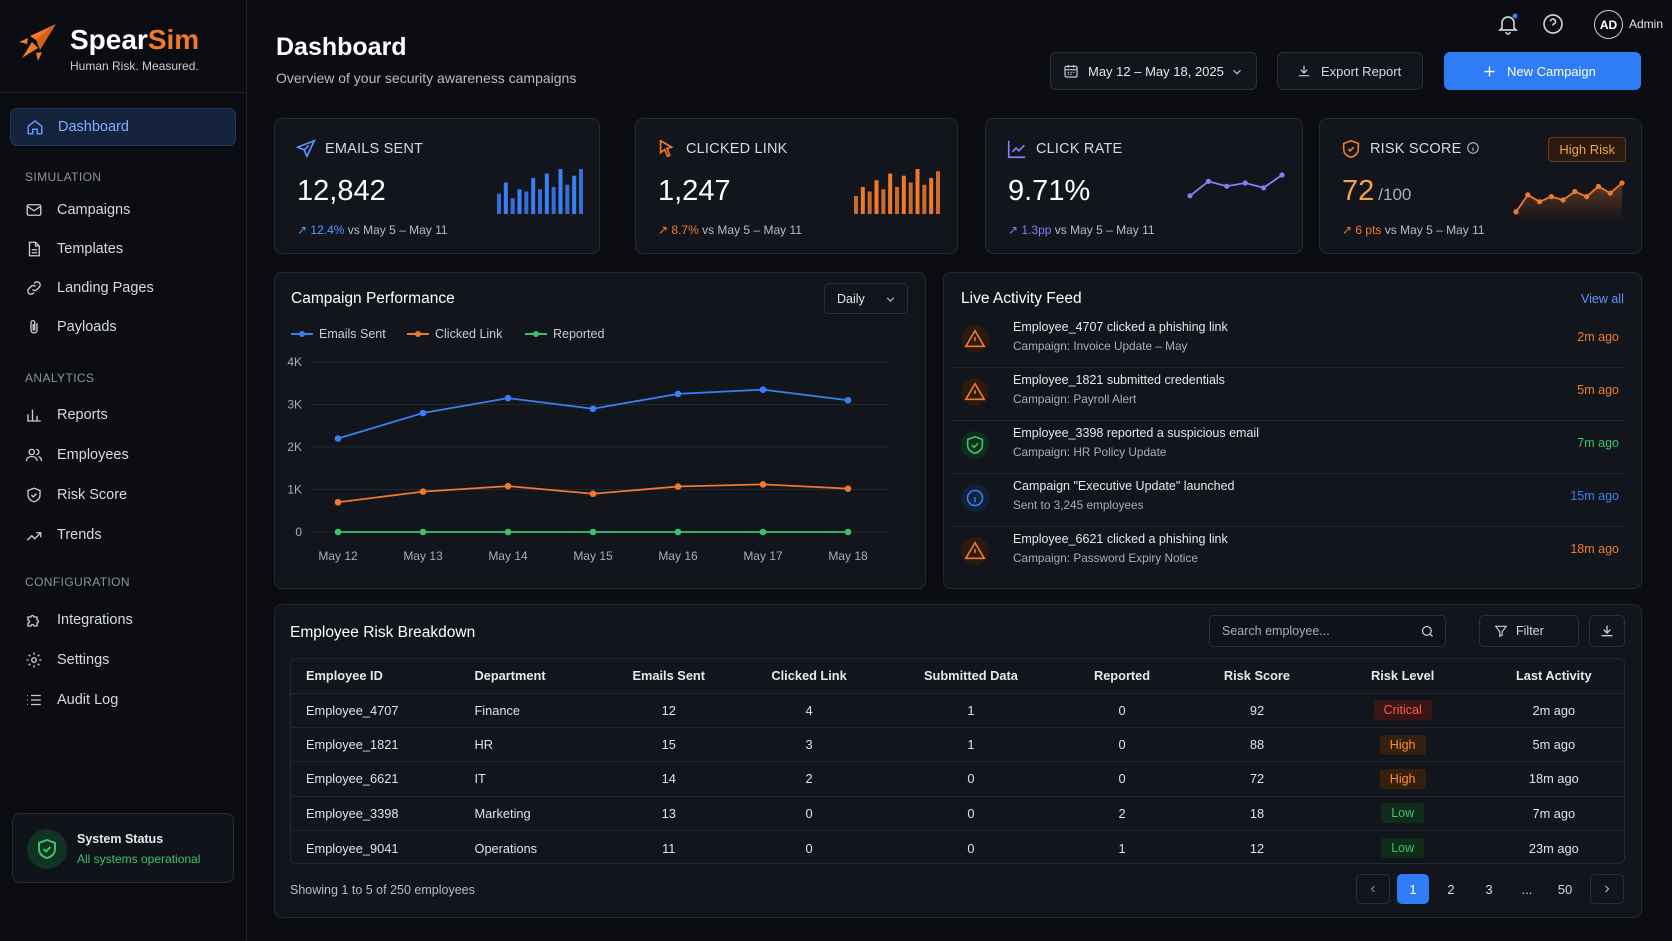 The height and width of the screenshot is (941, 1672). What do you see at coordinates (957, 745) in the screenshot?
I see `table-row: Employee_1821 HR 15 3 1 0 88 High 5m ago` at bounding box center [957, 745].